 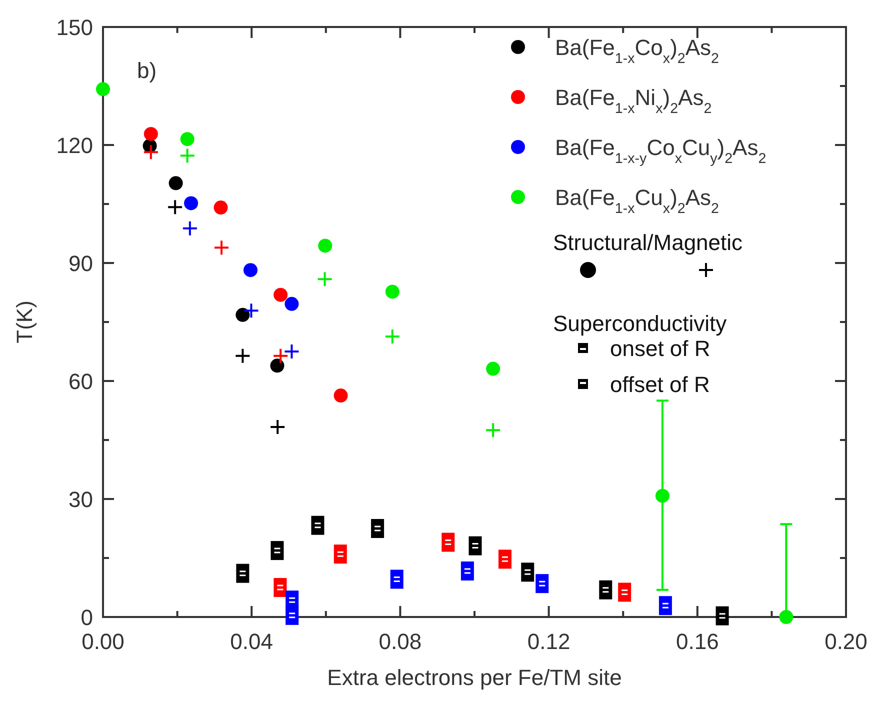 What do you see at coordinates (846, 641) in the screenshot?
I see `x-tick-label: 0.20` at bounding box center [846, 641].